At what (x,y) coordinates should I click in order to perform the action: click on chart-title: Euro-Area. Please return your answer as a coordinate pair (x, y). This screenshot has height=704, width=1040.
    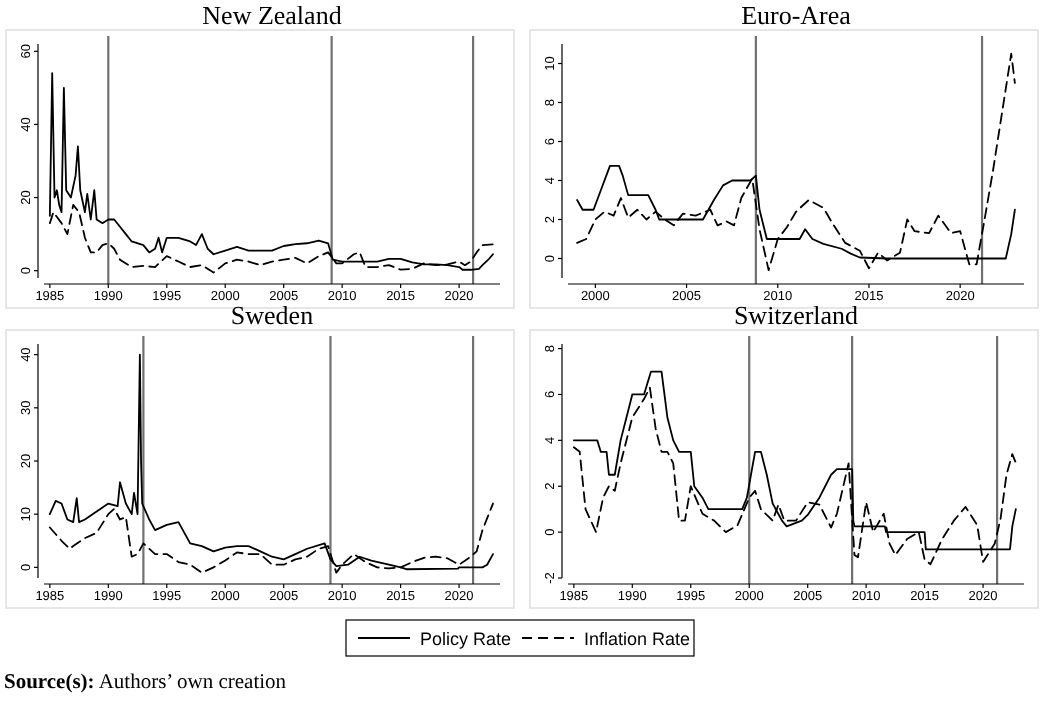
    Looking at the image, I should click on (796, 15).